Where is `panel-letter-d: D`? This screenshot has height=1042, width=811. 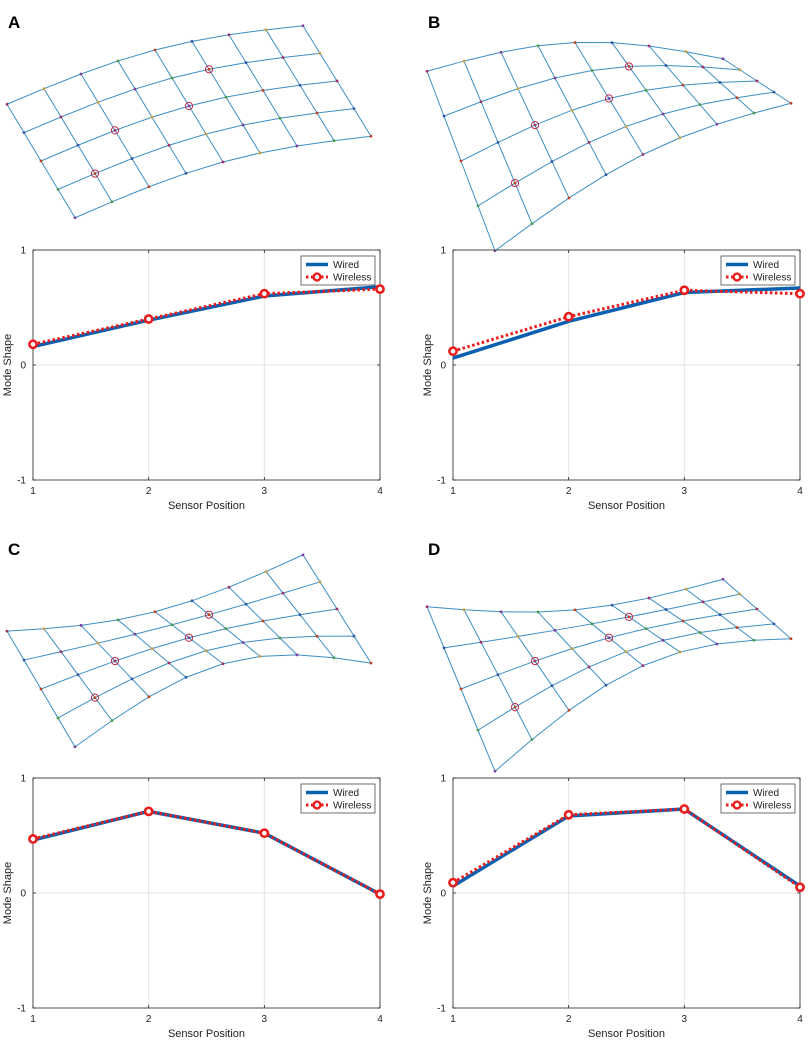
panel-letter-d: D is located at coordinates (434, 549).